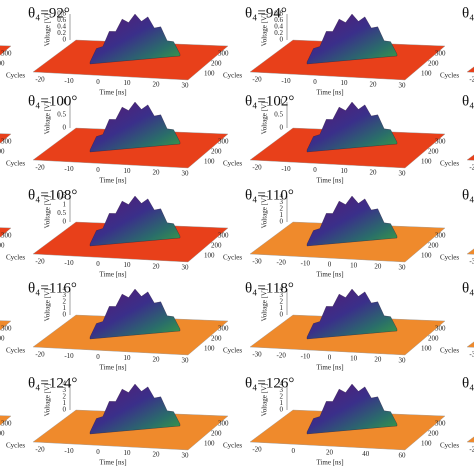 The width and height of the screenshot is (474, 474). I want to click on panel-label: θ₄=116°, so click(52, 288).